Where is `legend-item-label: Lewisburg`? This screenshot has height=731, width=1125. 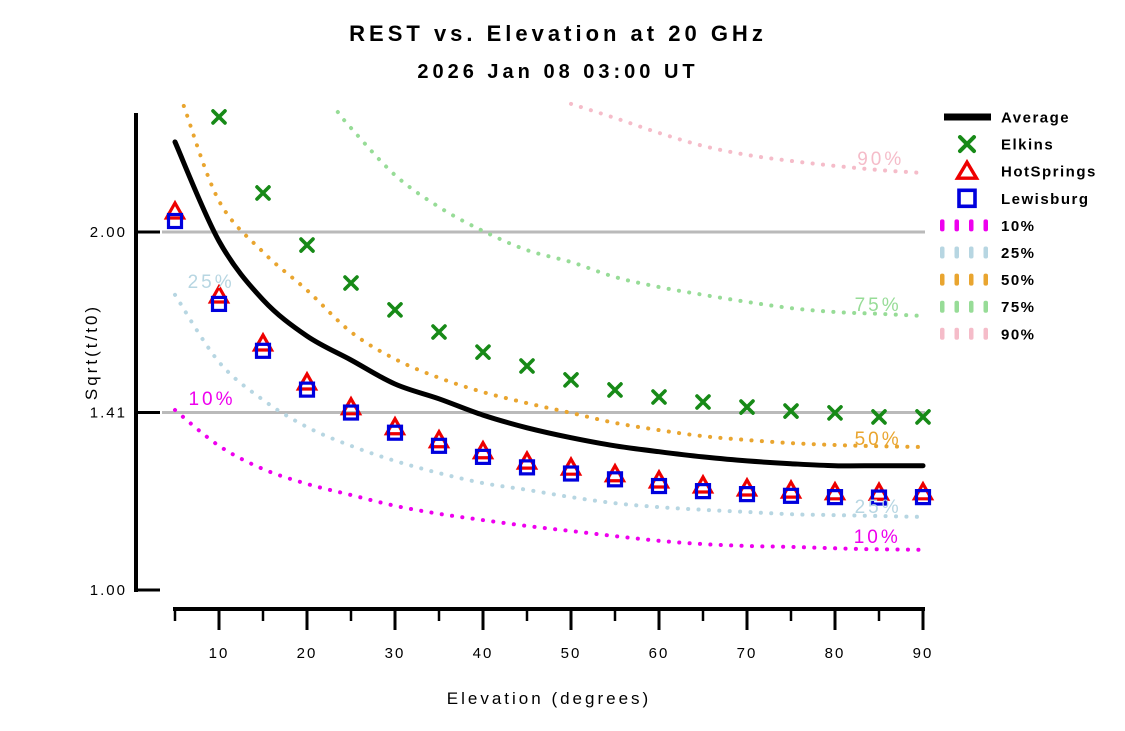 legend-item-label: Lewisburg is located at coordinates (1045, 199).